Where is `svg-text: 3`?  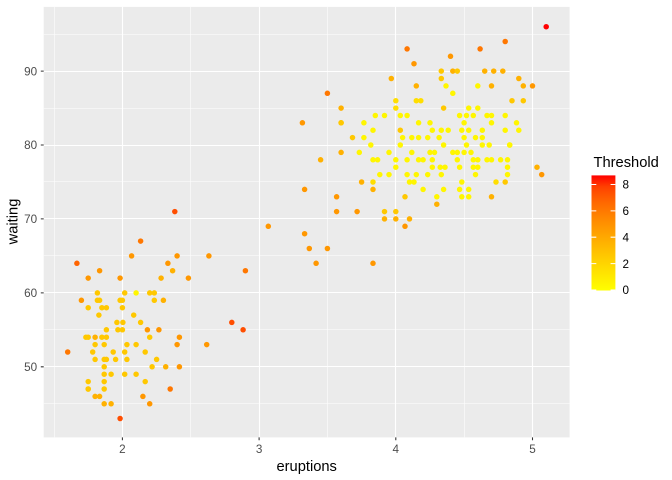 svg-text: 3 is located at coordinates (259, 449).